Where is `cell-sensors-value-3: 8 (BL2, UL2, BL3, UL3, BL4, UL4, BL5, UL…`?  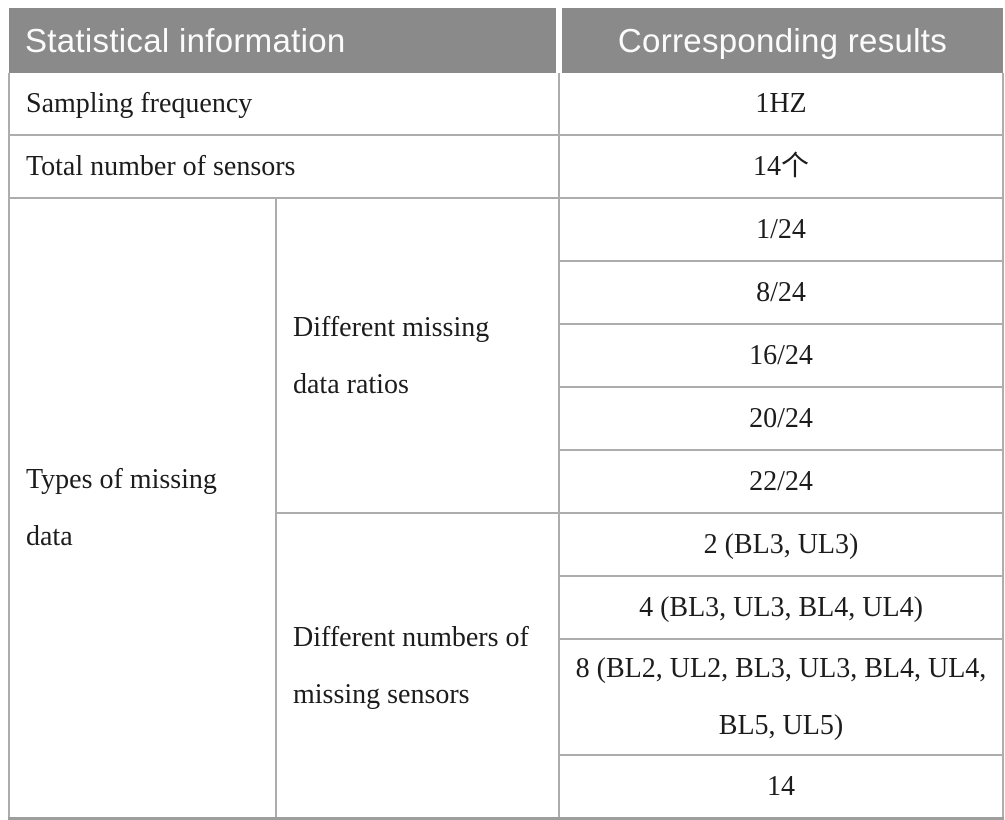
cell-sensors-value-3: 8 (BL2, UL2, BL3, UL3, BL4, UL4, BL5, UL… is located at coordinates (781, 697).